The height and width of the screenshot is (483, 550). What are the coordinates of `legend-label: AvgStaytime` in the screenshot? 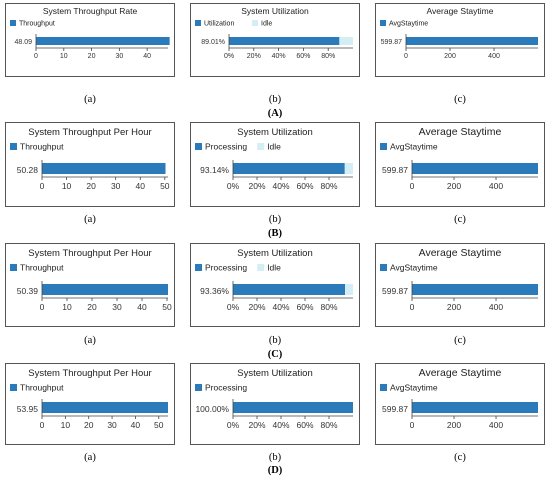 It's located at (408, 24).